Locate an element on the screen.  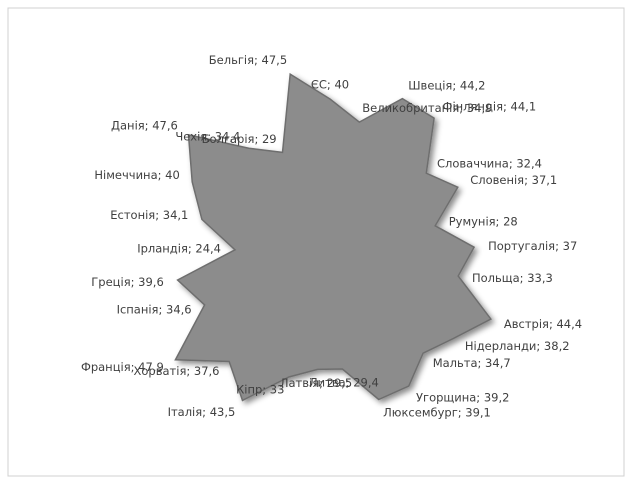
data-label: Словенія; 37,1 is located at coordinates (513, 180).